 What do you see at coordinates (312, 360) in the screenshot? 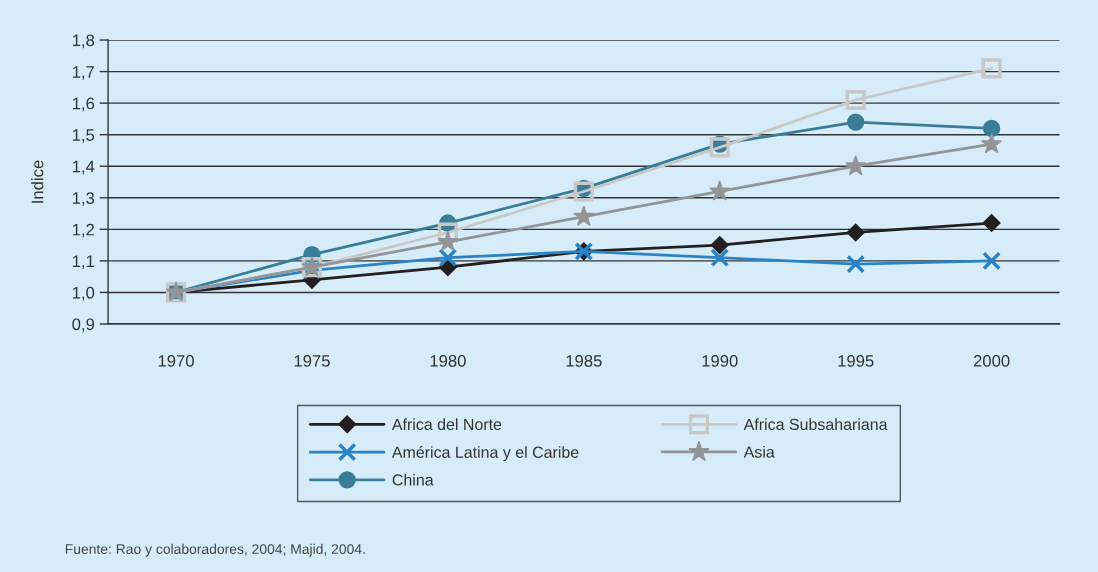
I see `x-tick-label: 1975` at bounding box center [312, 360].